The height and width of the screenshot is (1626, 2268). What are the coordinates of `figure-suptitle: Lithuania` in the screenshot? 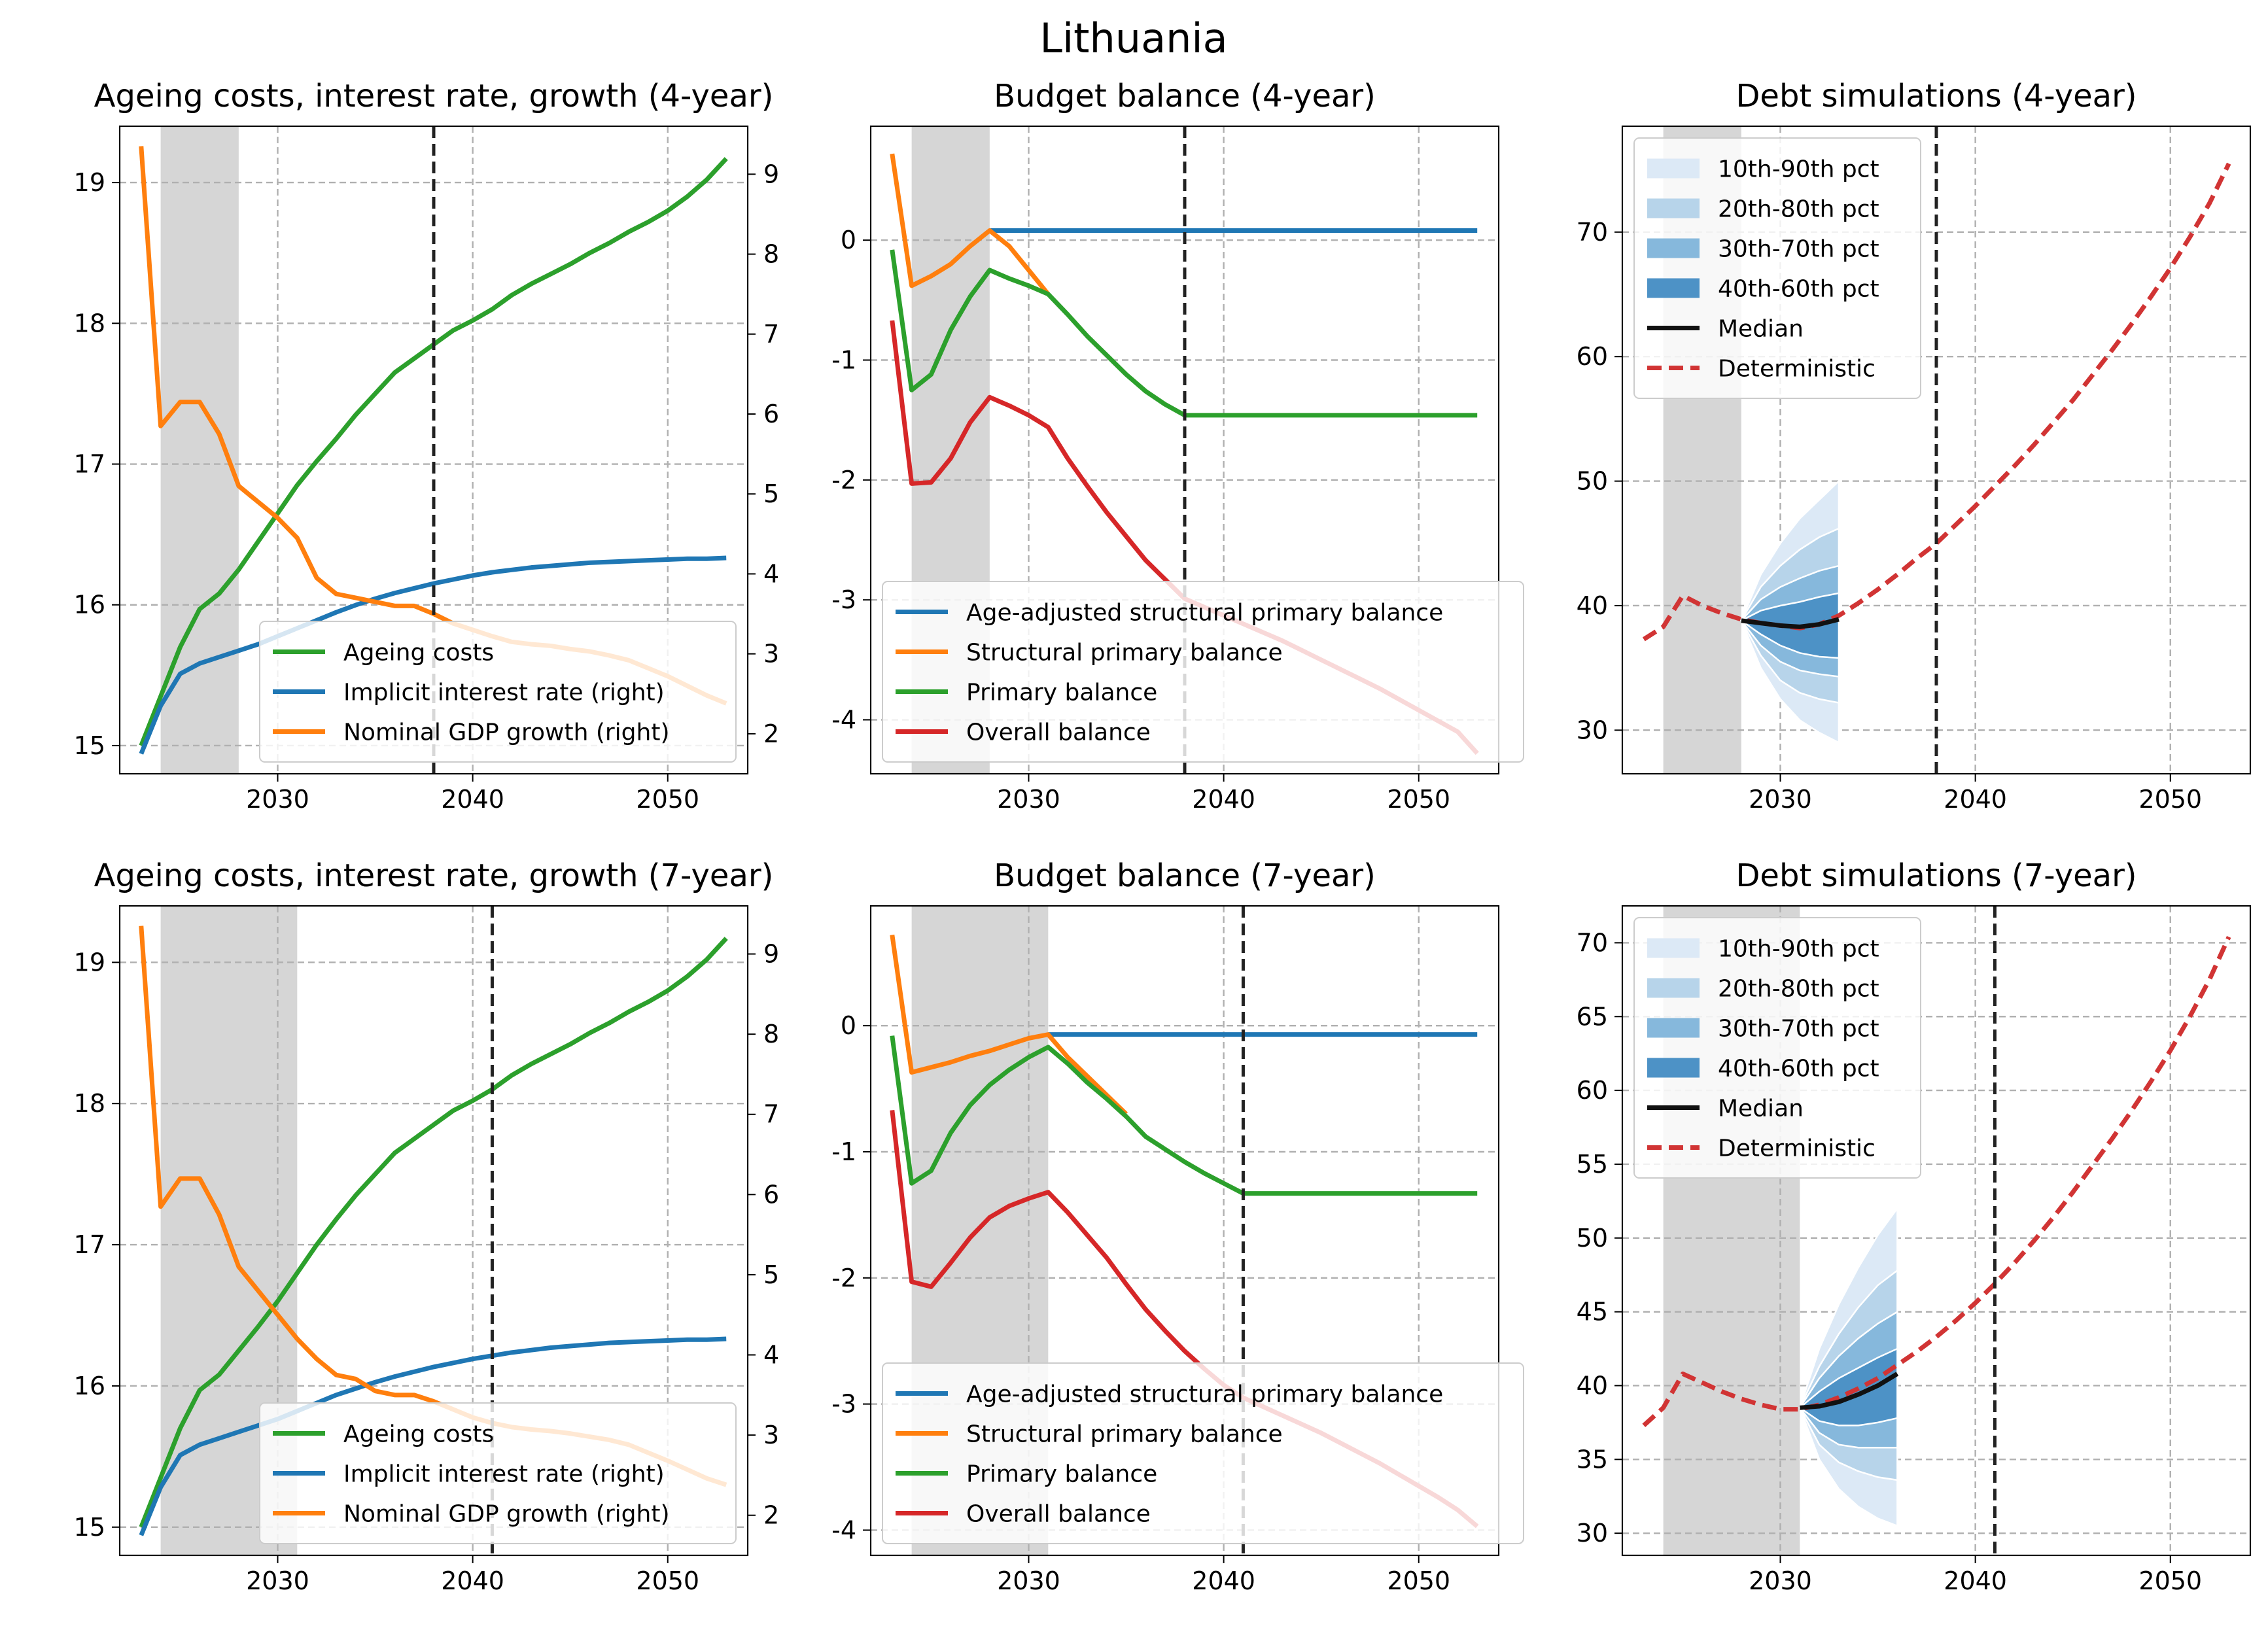 It's located at (1133, 38).